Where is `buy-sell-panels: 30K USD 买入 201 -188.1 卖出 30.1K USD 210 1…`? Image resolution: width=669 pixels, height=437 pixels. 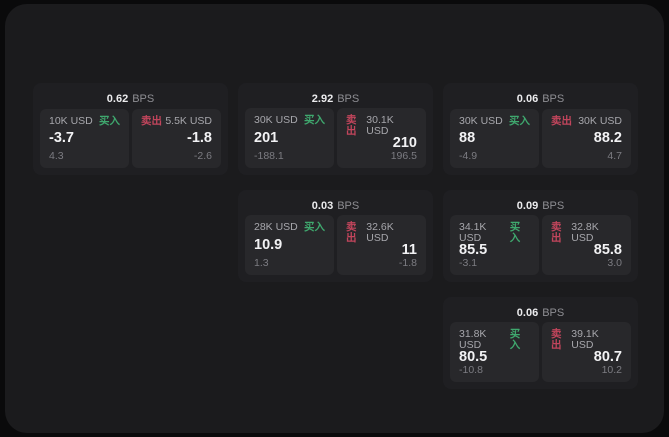
buy-sell-panels: 30K USD 买入 201 -188.1 卖出 30.1K USD 210 1… is located at coordinates (335, 138).